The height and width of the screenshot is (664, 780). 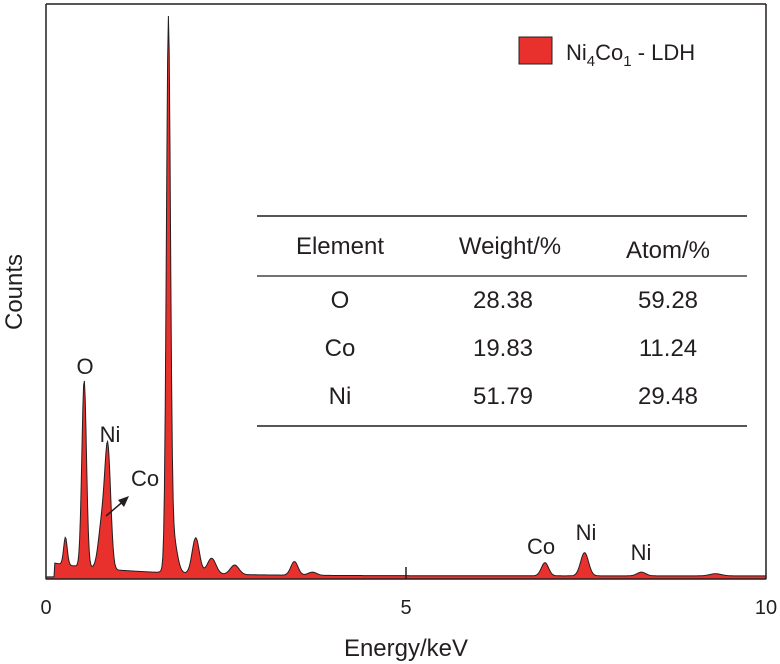 What do you see at coordinates (405, 608) in the screenshot?
I see `x-tick-label: 5` at bounding box center [405, 608].